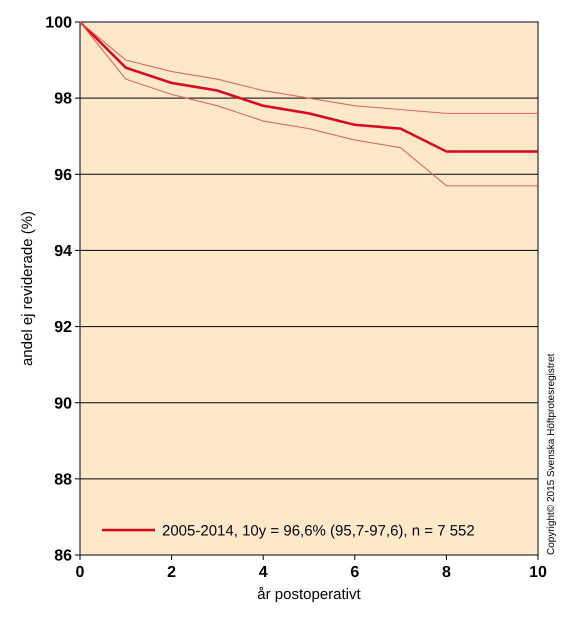 Image resolution: width=561 pixels, height=617 pixels. I want to click on x-tick-label: 4, so click(263, 572).